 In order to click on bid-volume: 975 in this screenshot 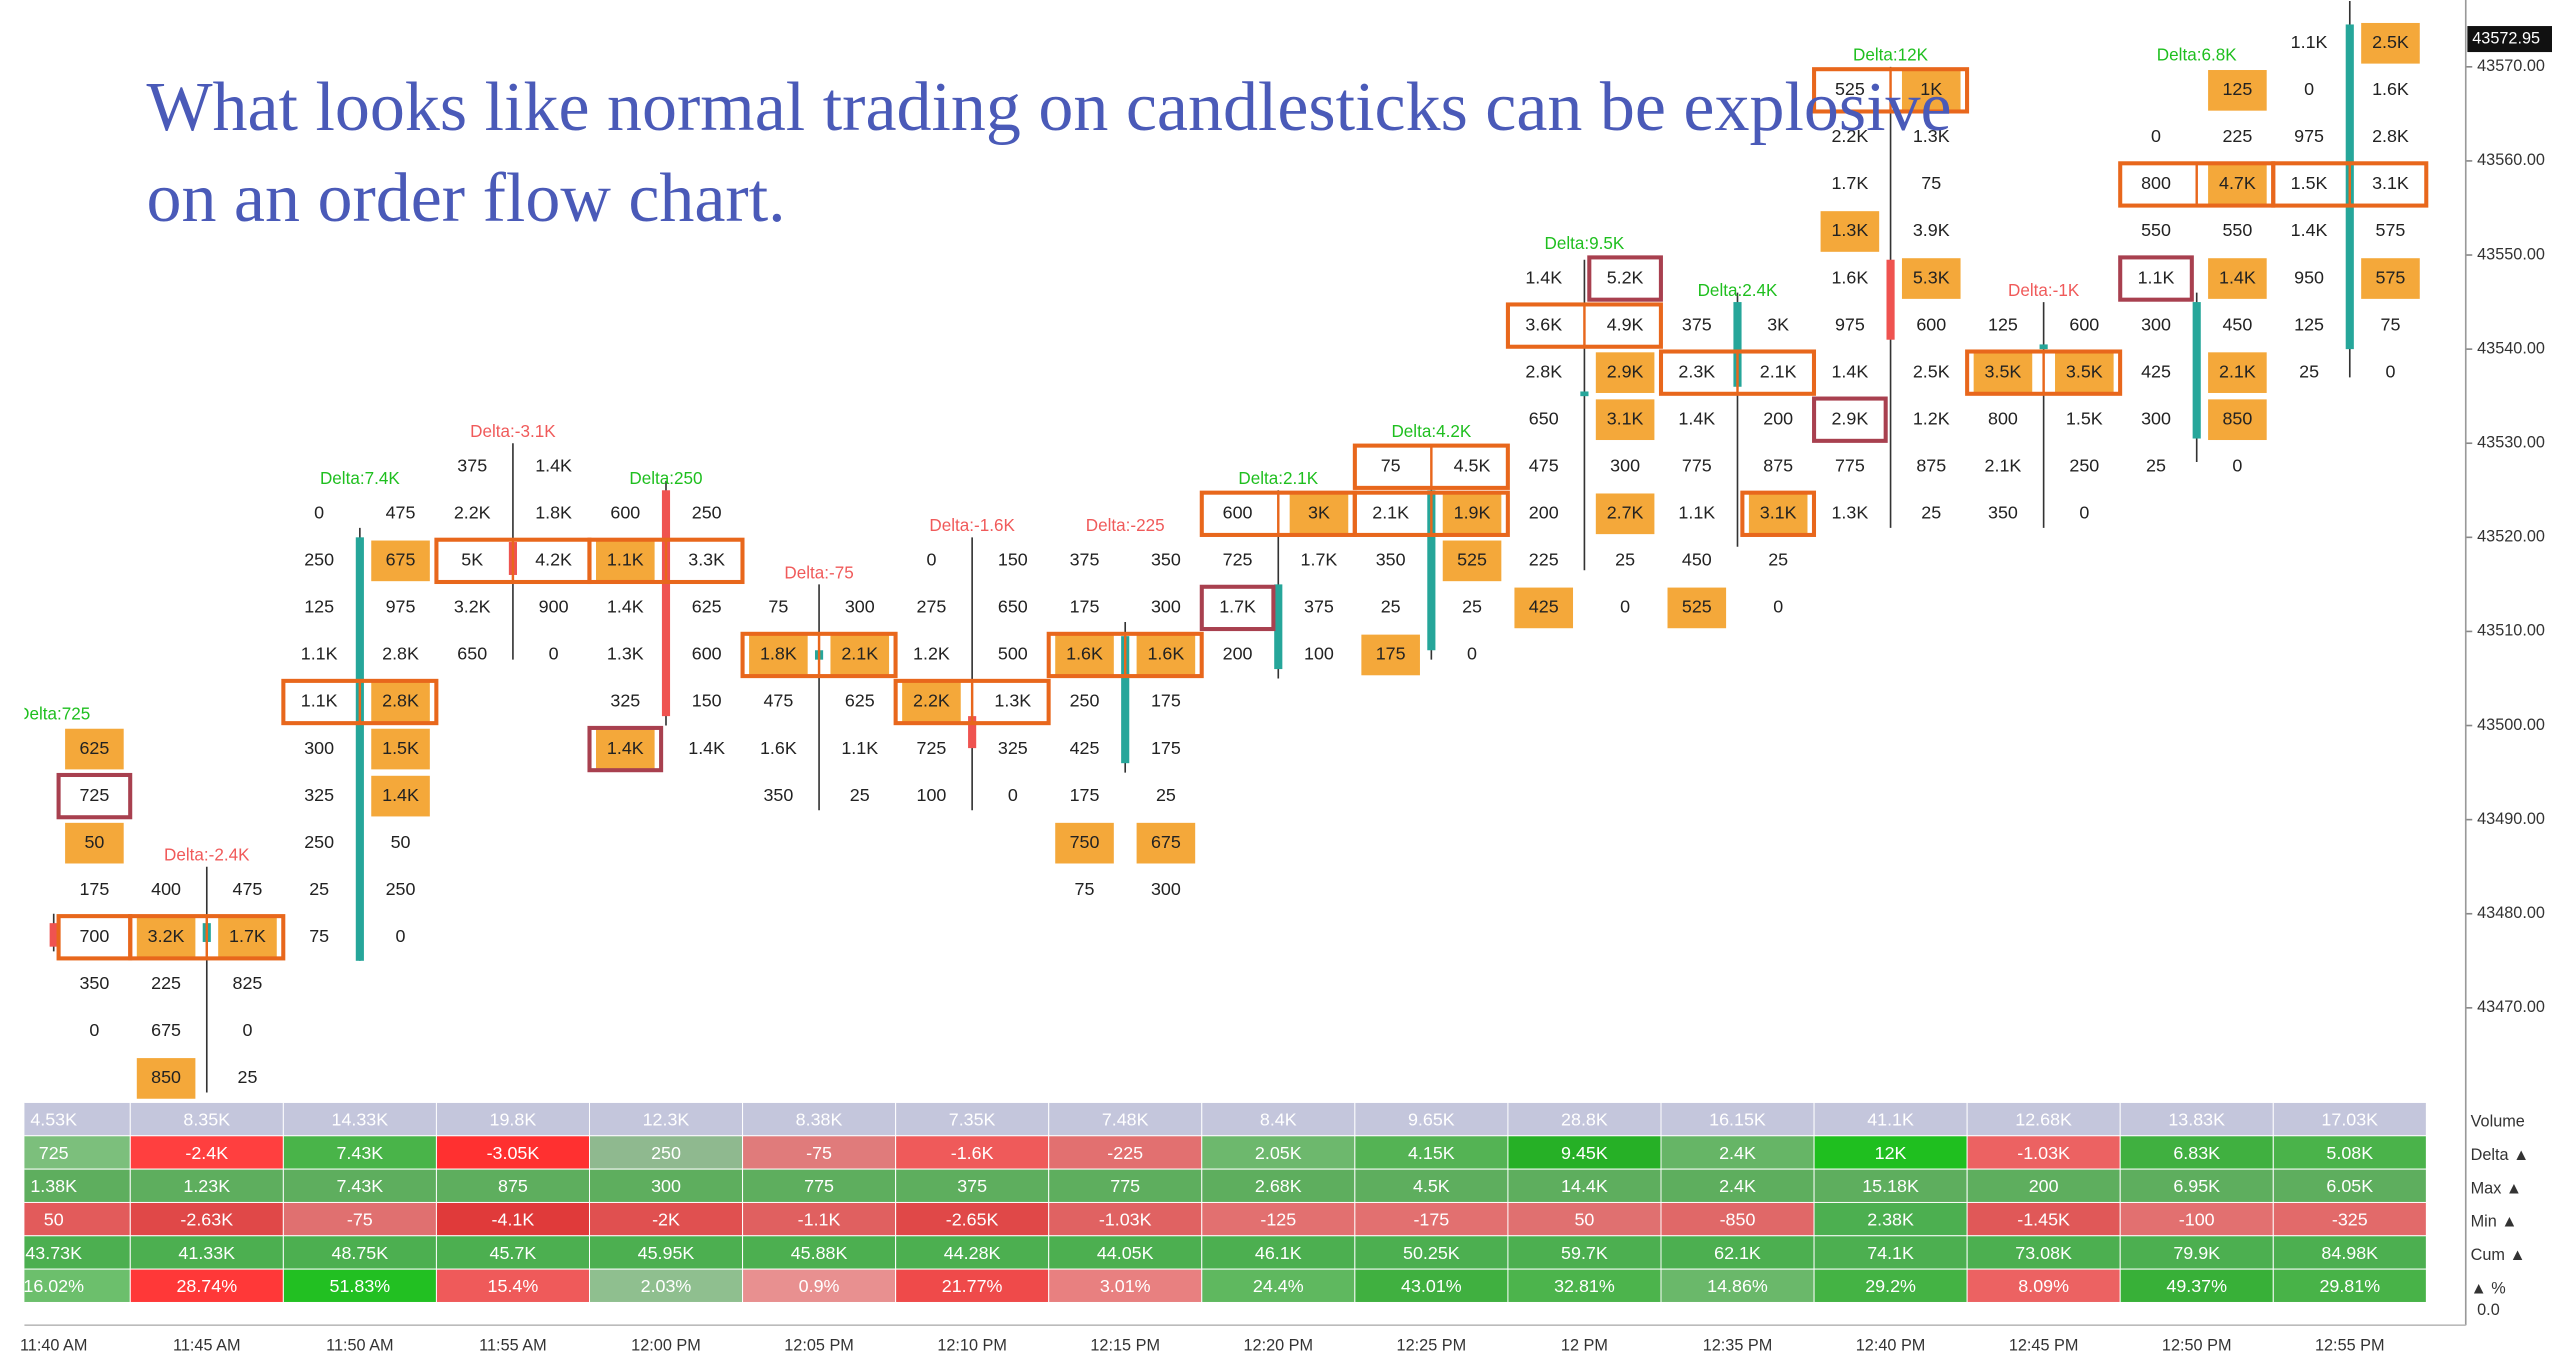, I will do `click(2309, 136)`.